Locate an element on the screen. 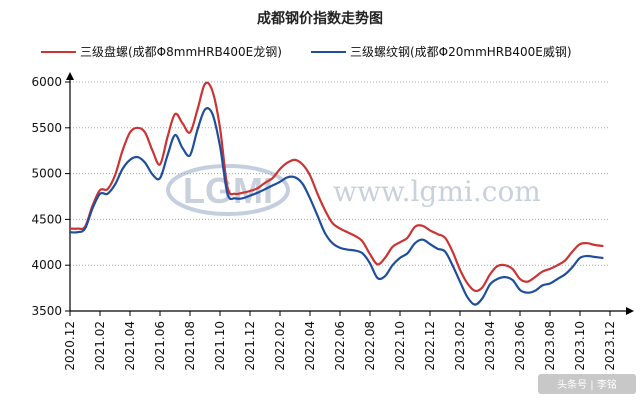 Image resolution: width=640 pixels, height=402 pixels. x-tick-label: 2021.02 is located at coordinates (100, 346).